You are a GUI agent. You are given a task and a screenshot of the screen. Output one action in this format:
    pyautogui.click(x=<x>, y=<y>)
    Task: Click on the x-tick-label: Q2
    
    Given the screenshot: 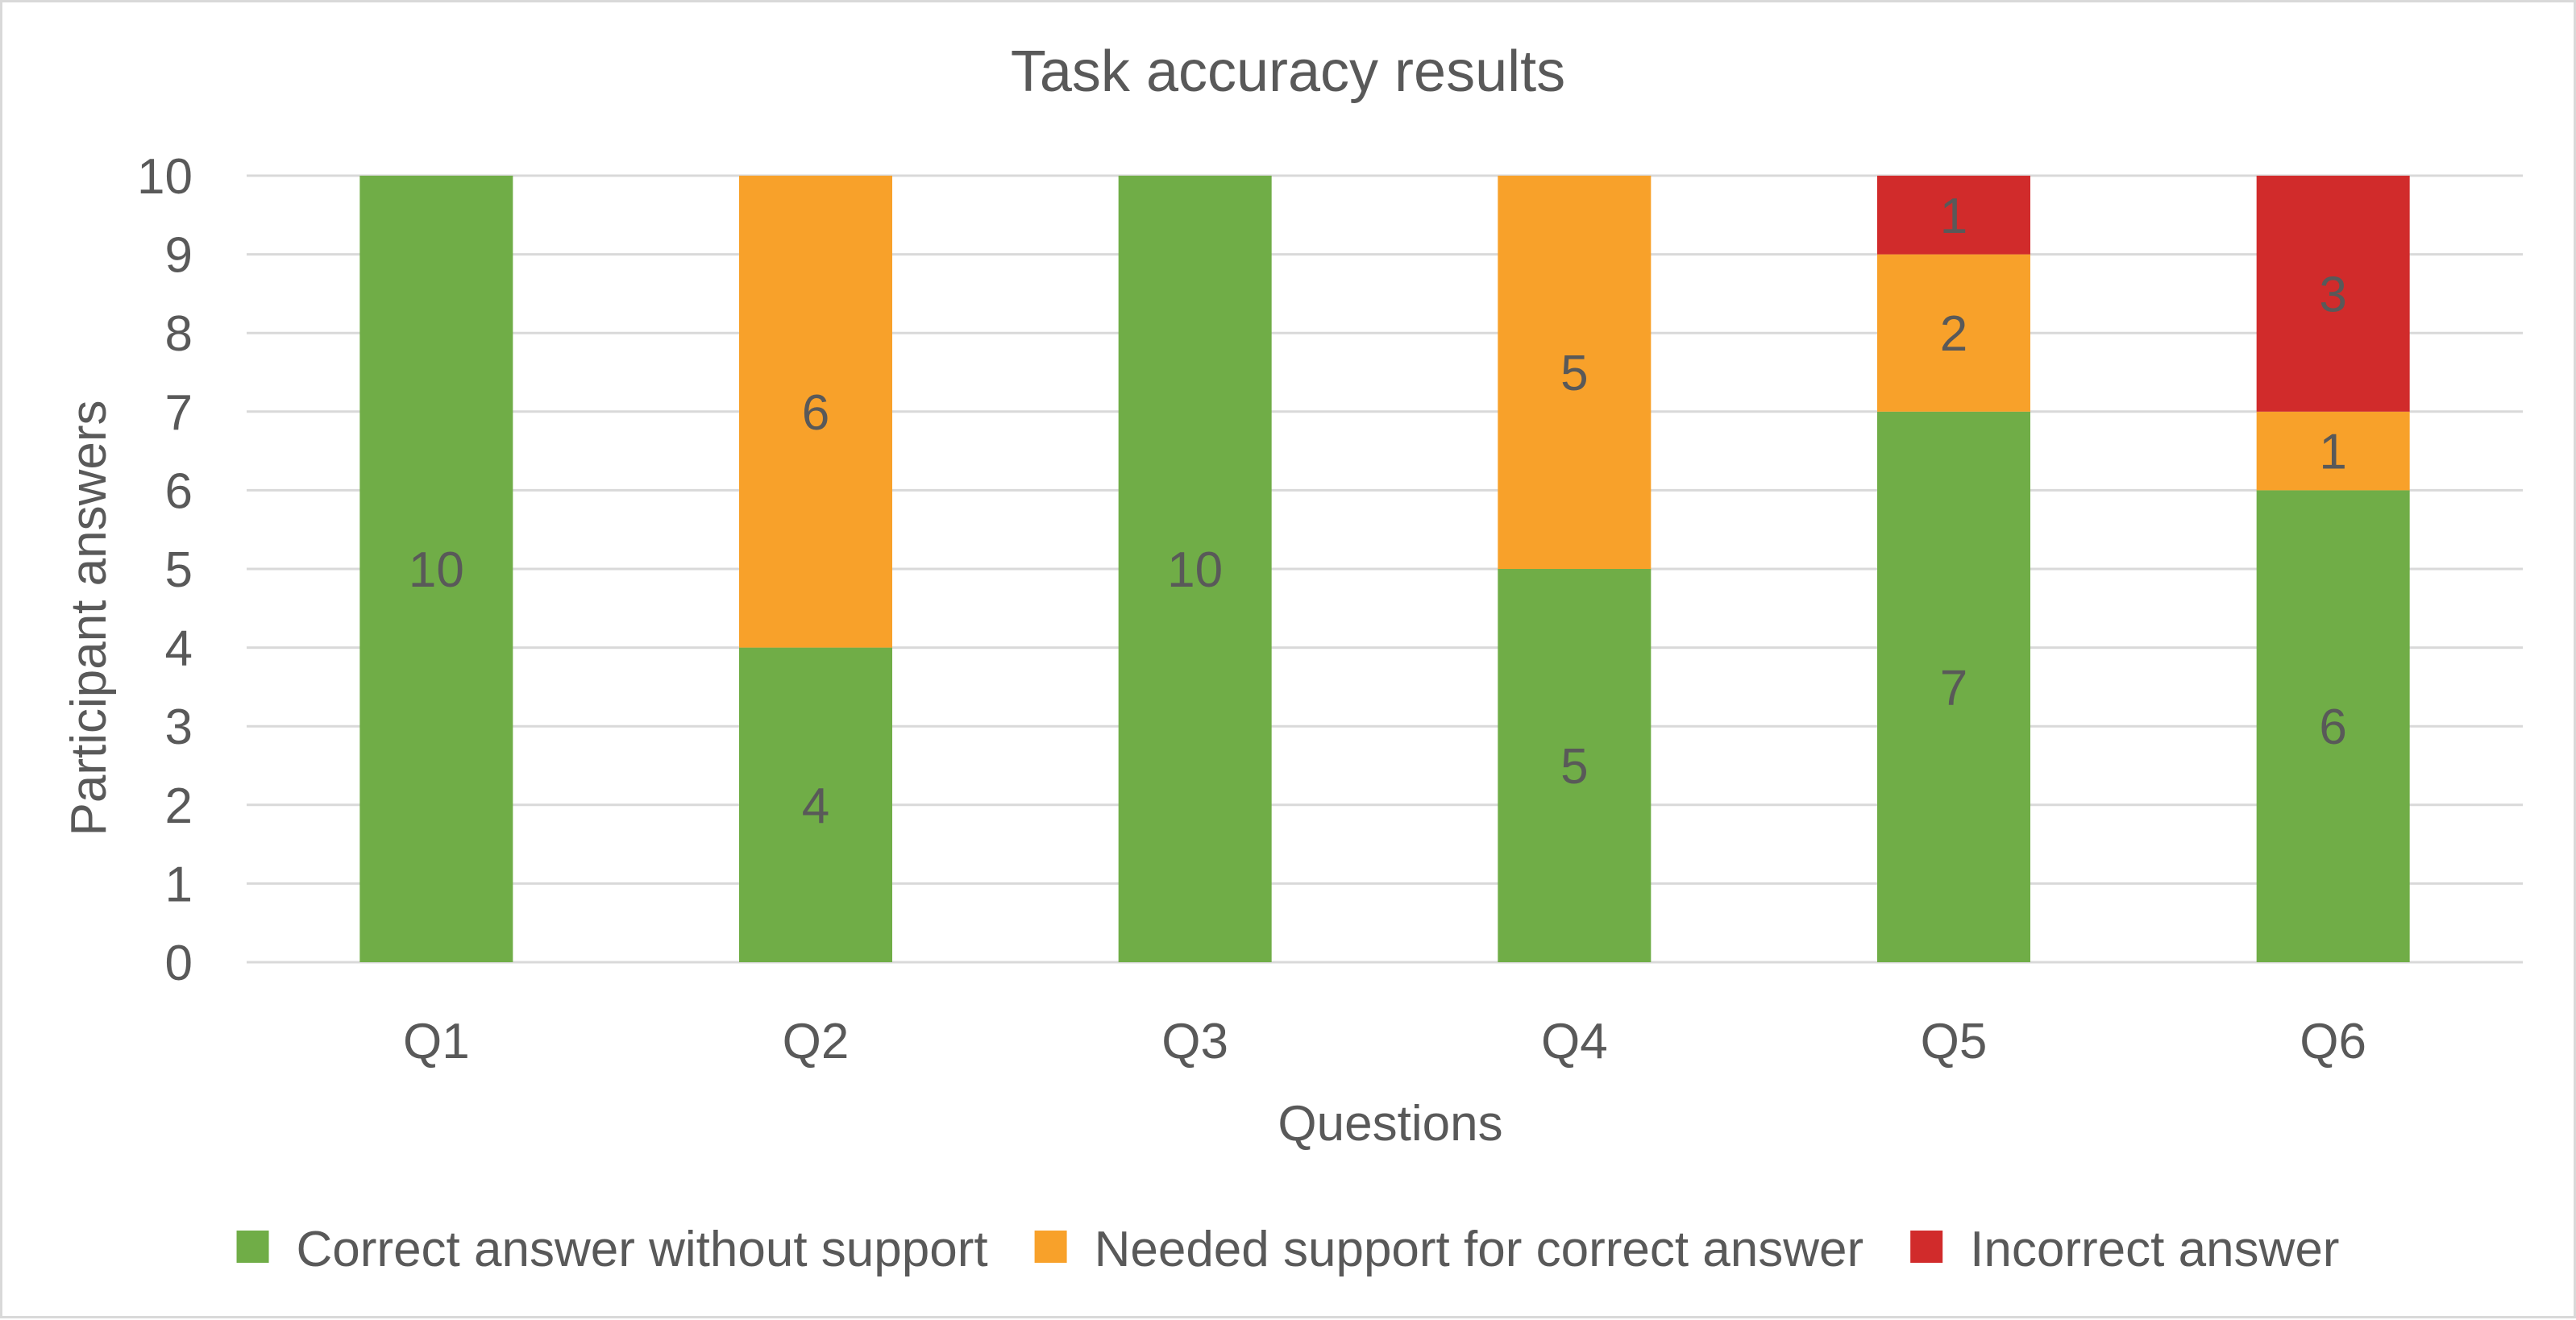 What is the action you would take?
    pyautogui.click(x=816, y=1041)
    